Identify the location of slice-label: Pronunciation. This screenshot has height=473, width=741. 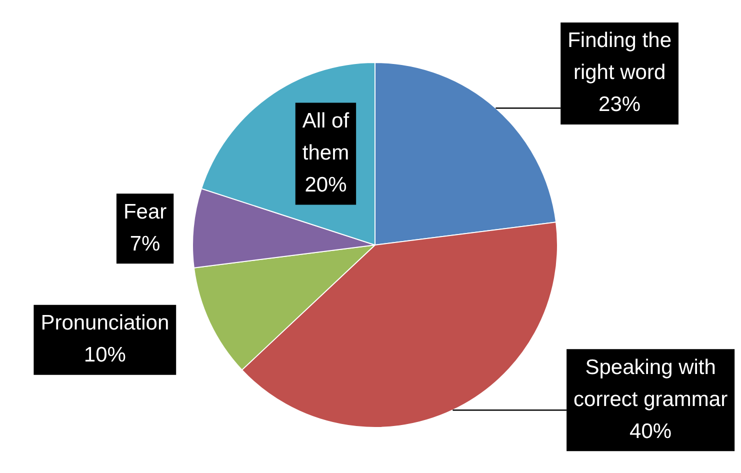
(105, 323).